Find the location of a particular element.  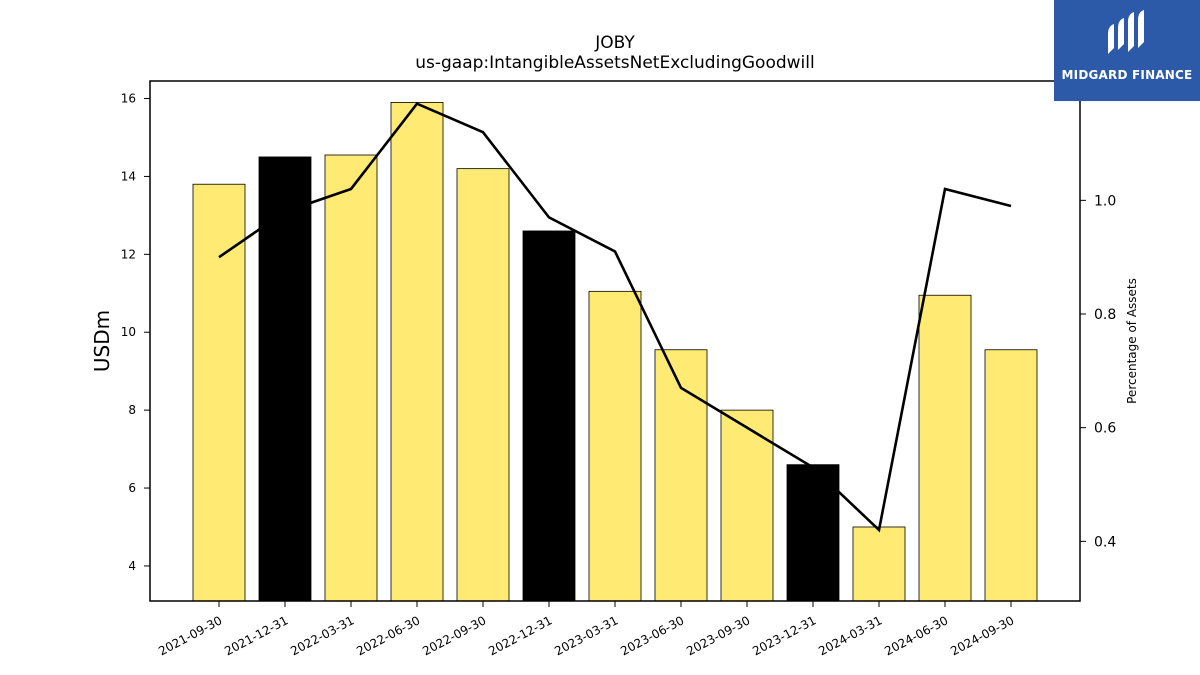

left-tick-label: 12 is located at coordinates (128, 254).